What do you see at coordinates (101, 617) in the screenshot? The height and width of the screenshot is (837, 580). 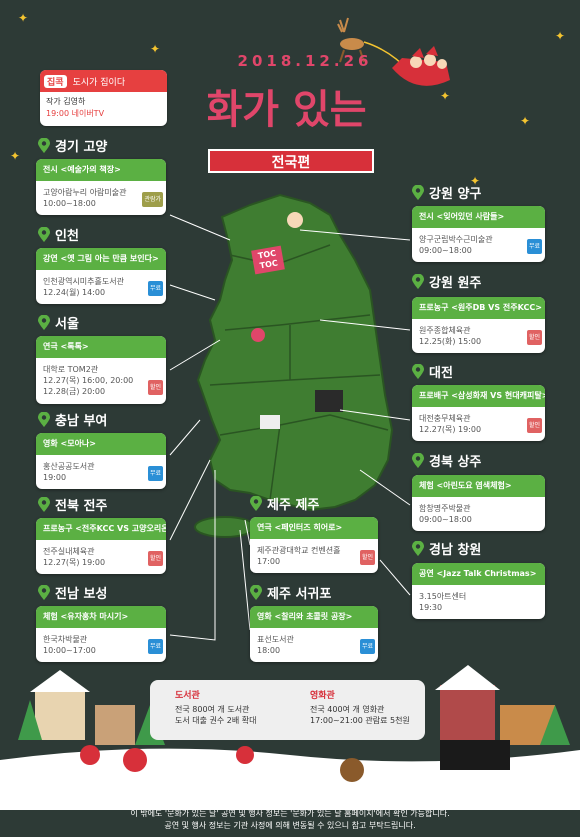 I see `event-title: 체험 <유자홍차 마시기>` at bounding box center [101, 617].